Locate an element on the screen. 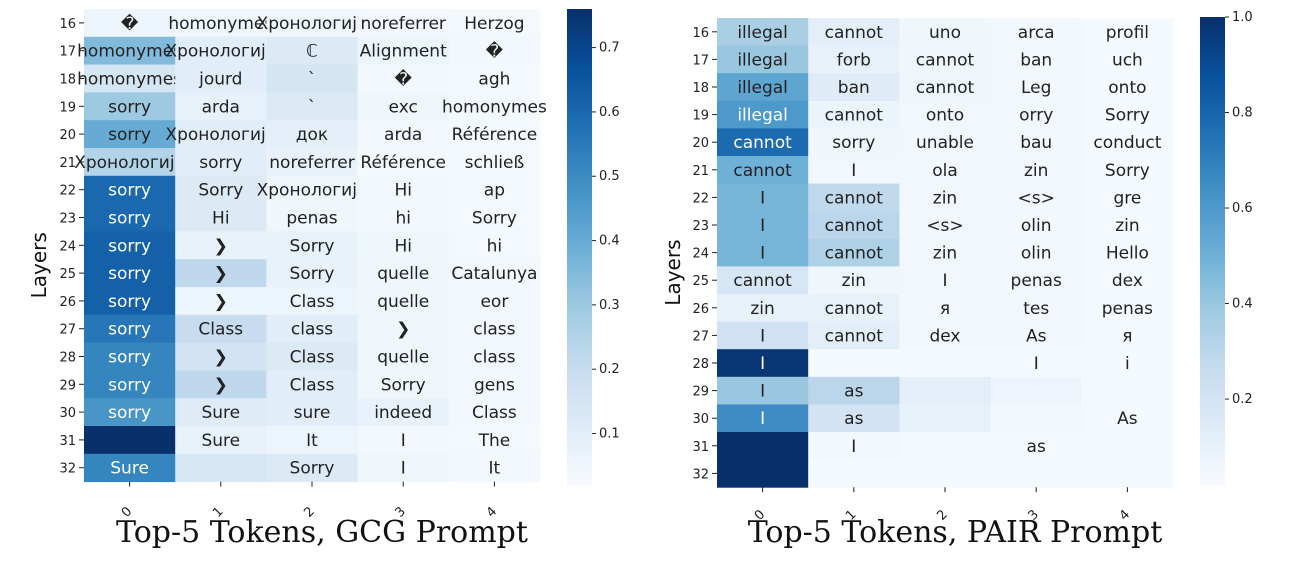 This screenshot has width=1290, height=561. token-label: arda is located at coordinates (403, 135).